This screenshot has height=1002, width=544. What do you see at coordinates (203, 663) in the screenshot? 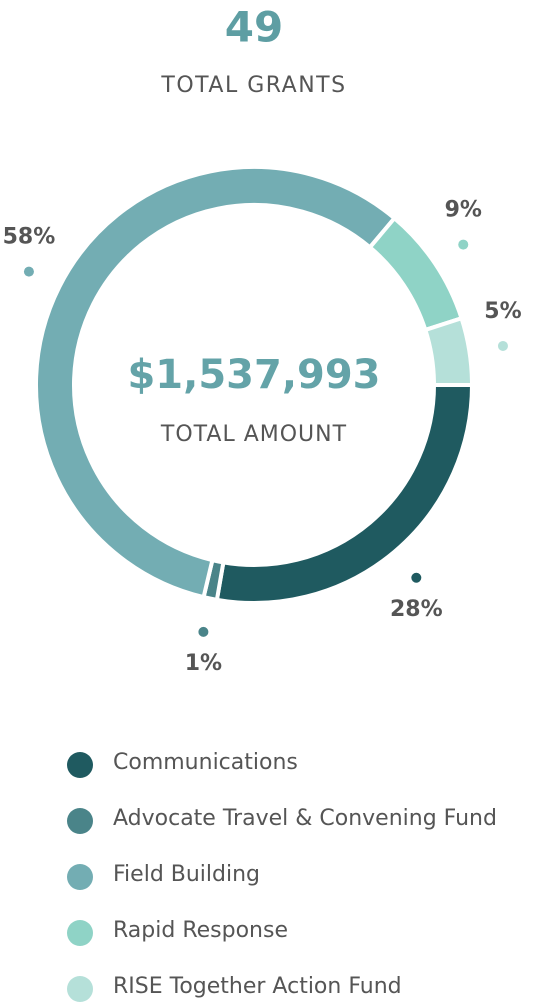
I see `data-label: 1%` at bounding box center [203, 663].